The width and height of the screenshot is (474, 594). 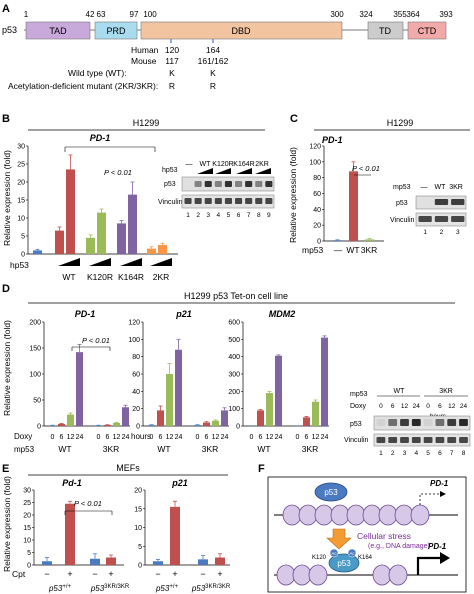 I want to click on panel-a-label: A, so click(x=6, y=9).